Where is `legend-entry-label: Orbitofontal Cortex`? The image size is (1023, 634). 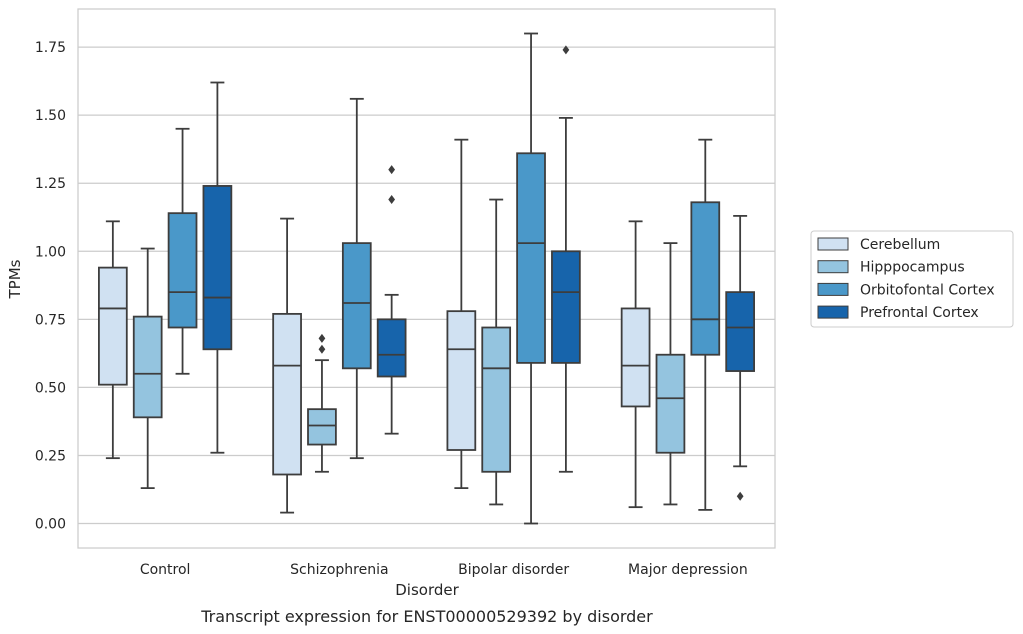
legend-entry-label: Orbitofontal Cortex is located at coordinates (927, 290).